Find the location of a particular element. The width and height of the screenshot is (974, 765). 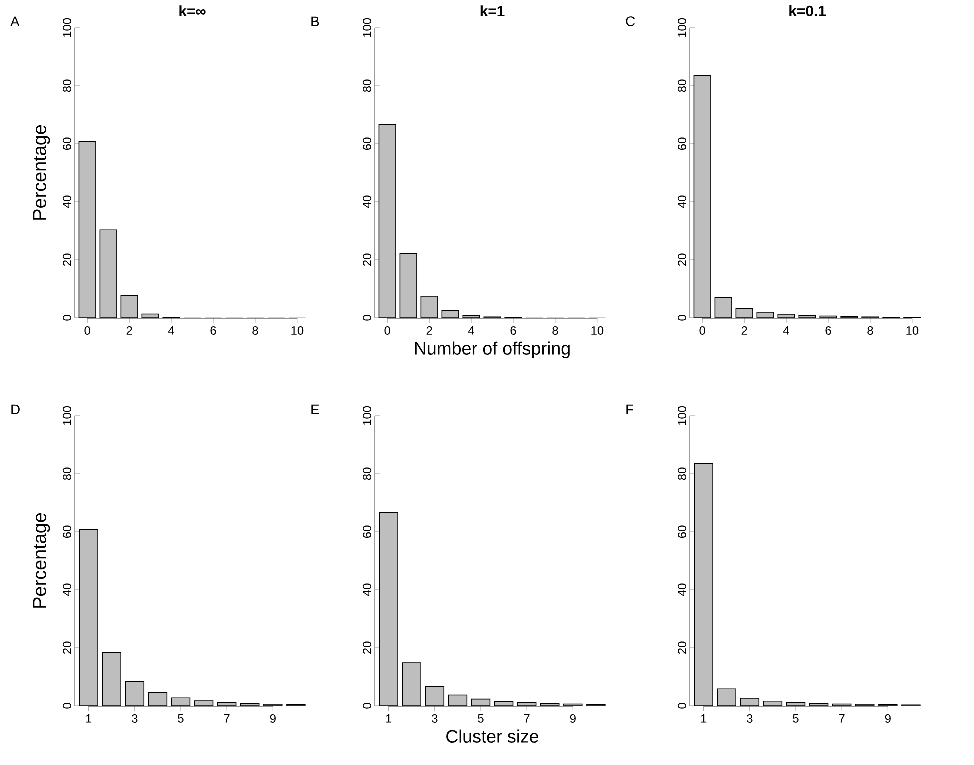

text: E is located at coordinates (316, 409).